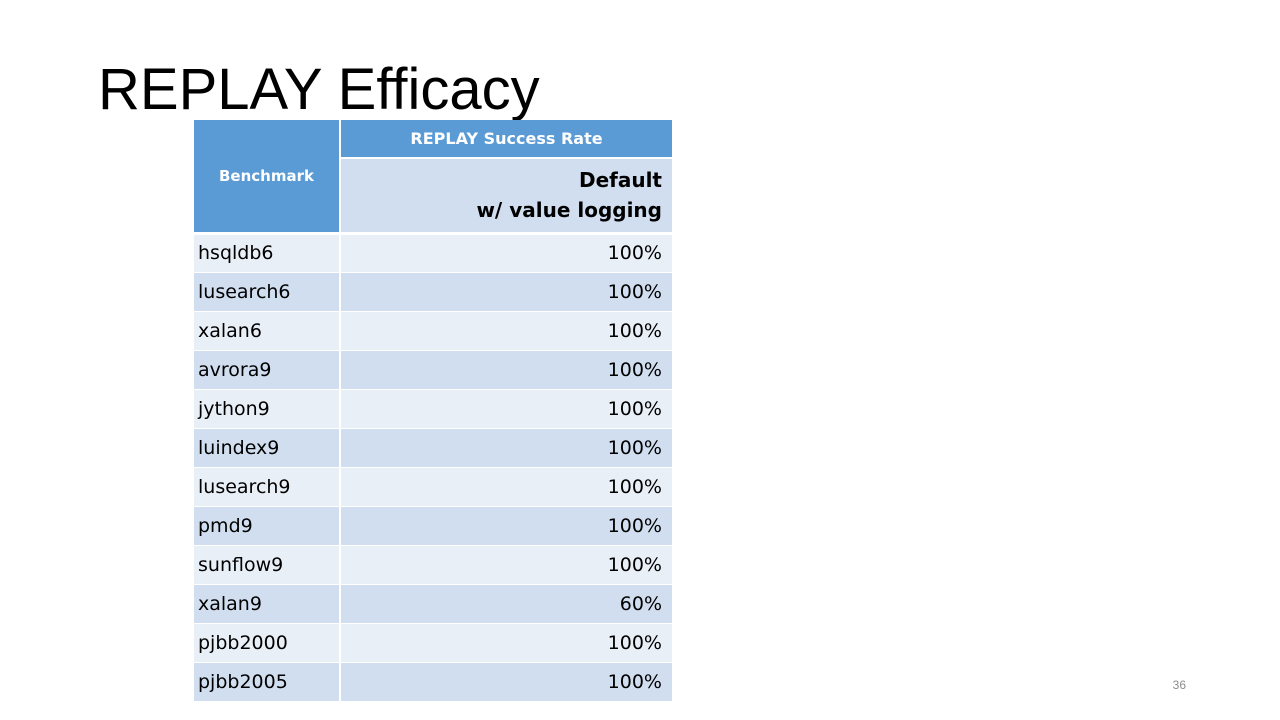 Image resolution: width=1280 pixels, height=720 pixels. I want to click on table-row: hsqldb6 100%, so click(433, 253).